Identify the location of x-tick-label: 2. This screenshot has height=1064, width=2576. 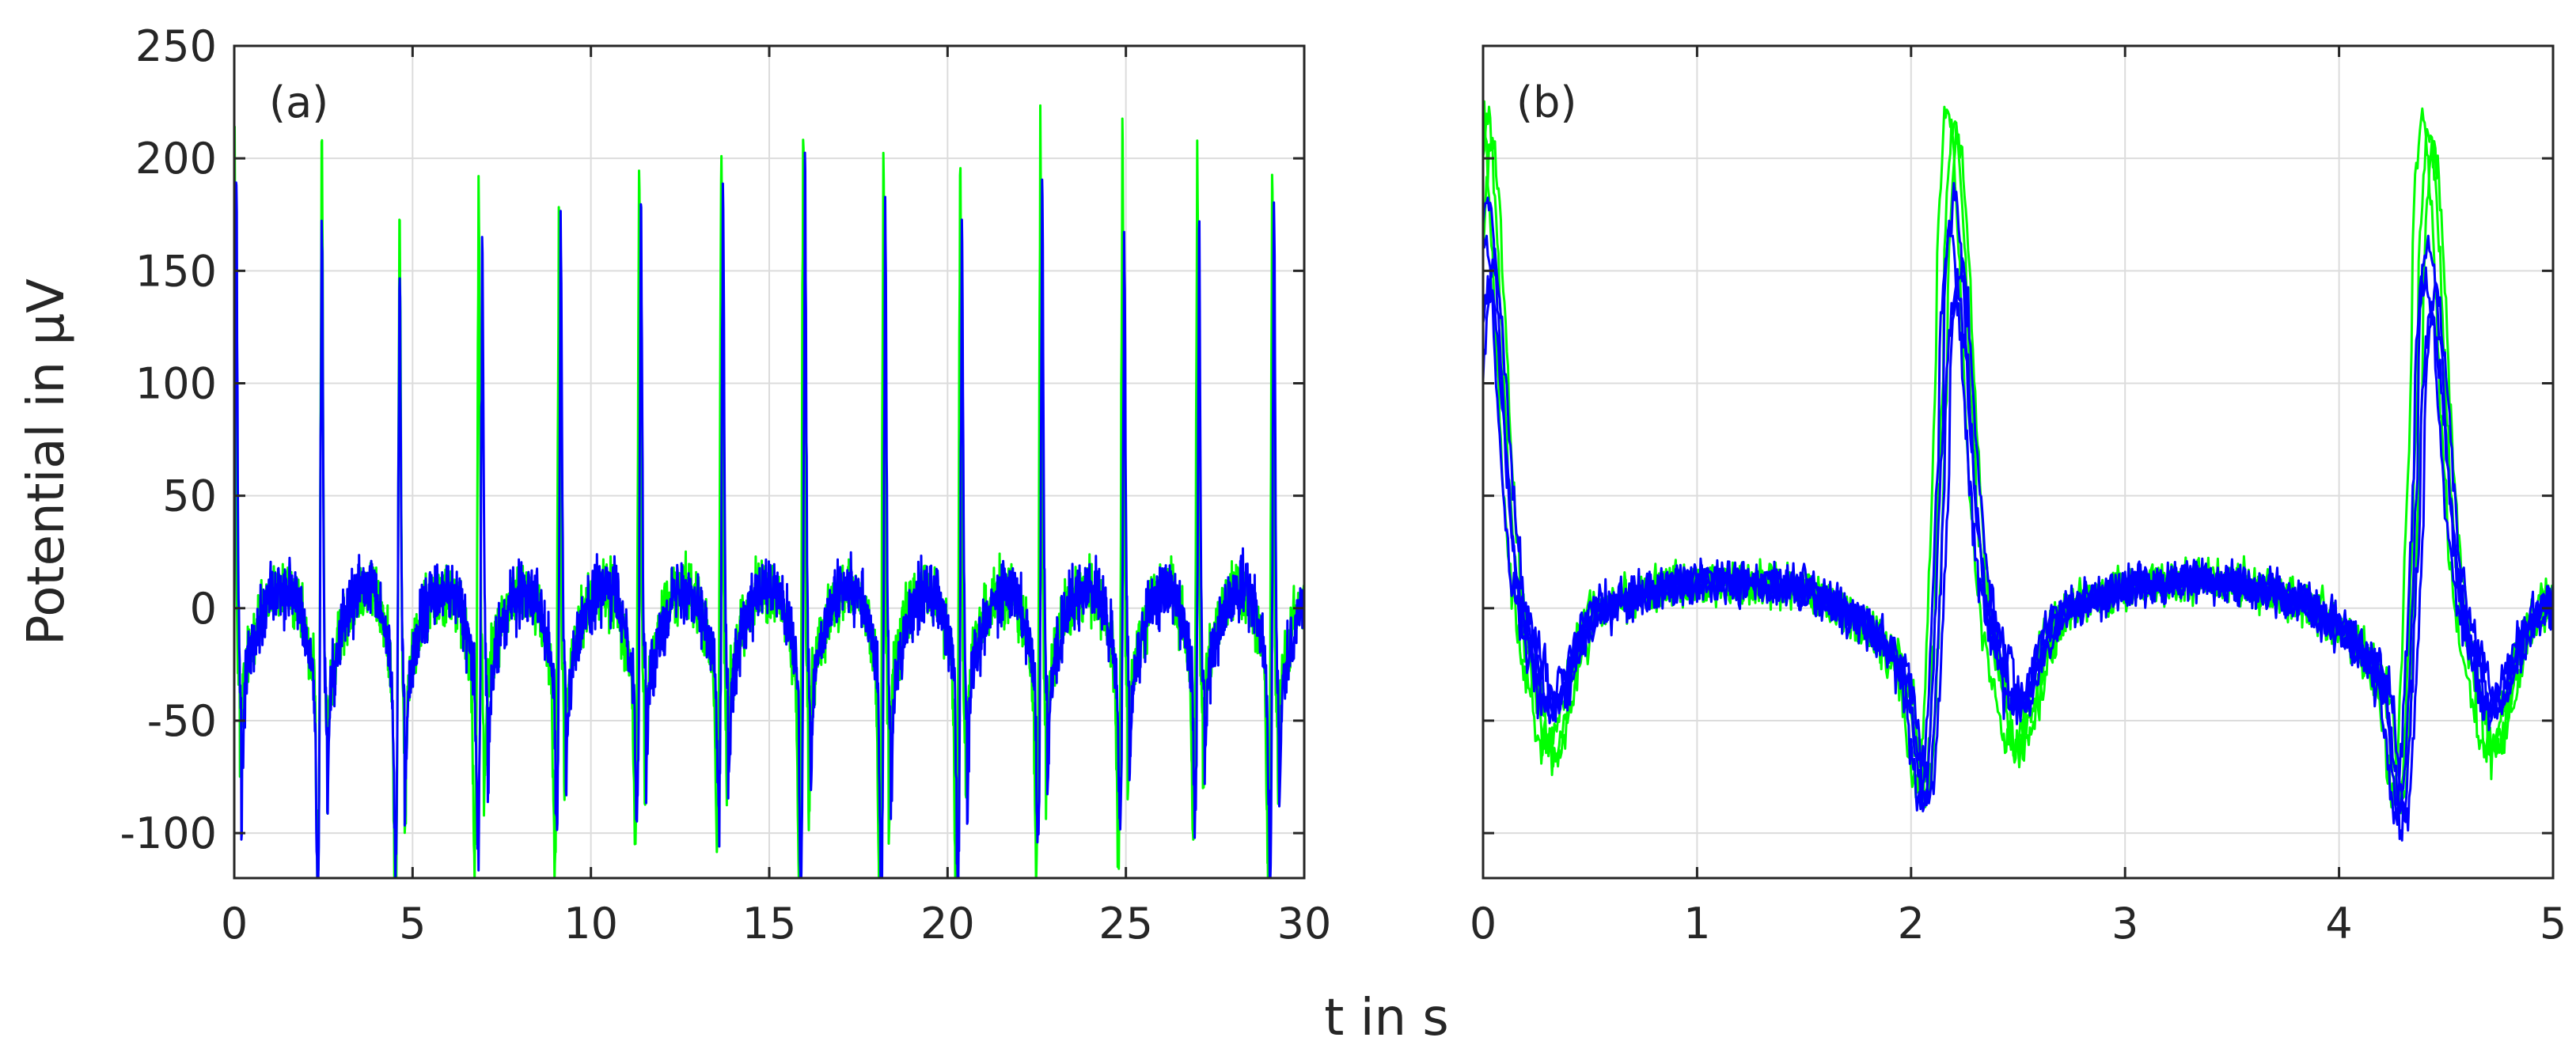
(1911, 924).